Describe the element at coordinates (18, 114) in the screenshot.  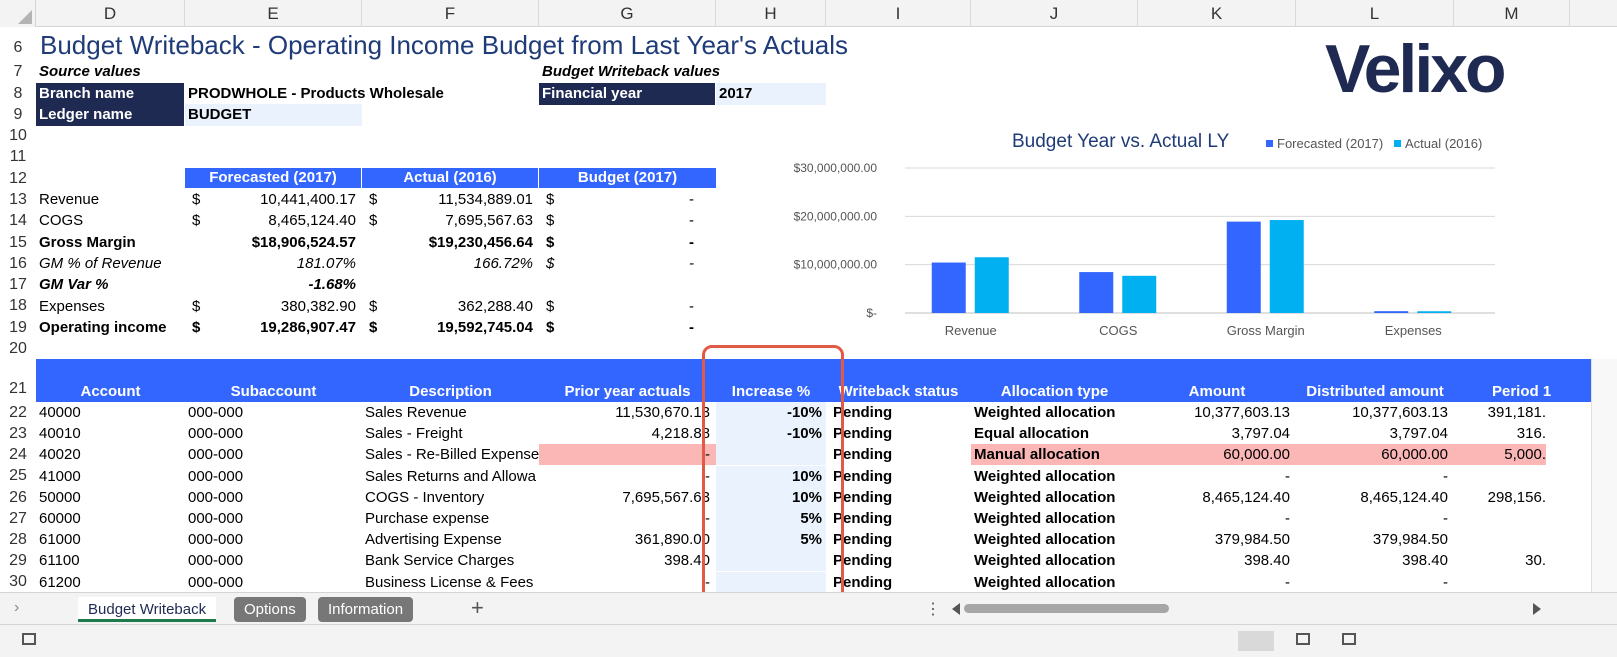
I see `row-header: 9` at that location.